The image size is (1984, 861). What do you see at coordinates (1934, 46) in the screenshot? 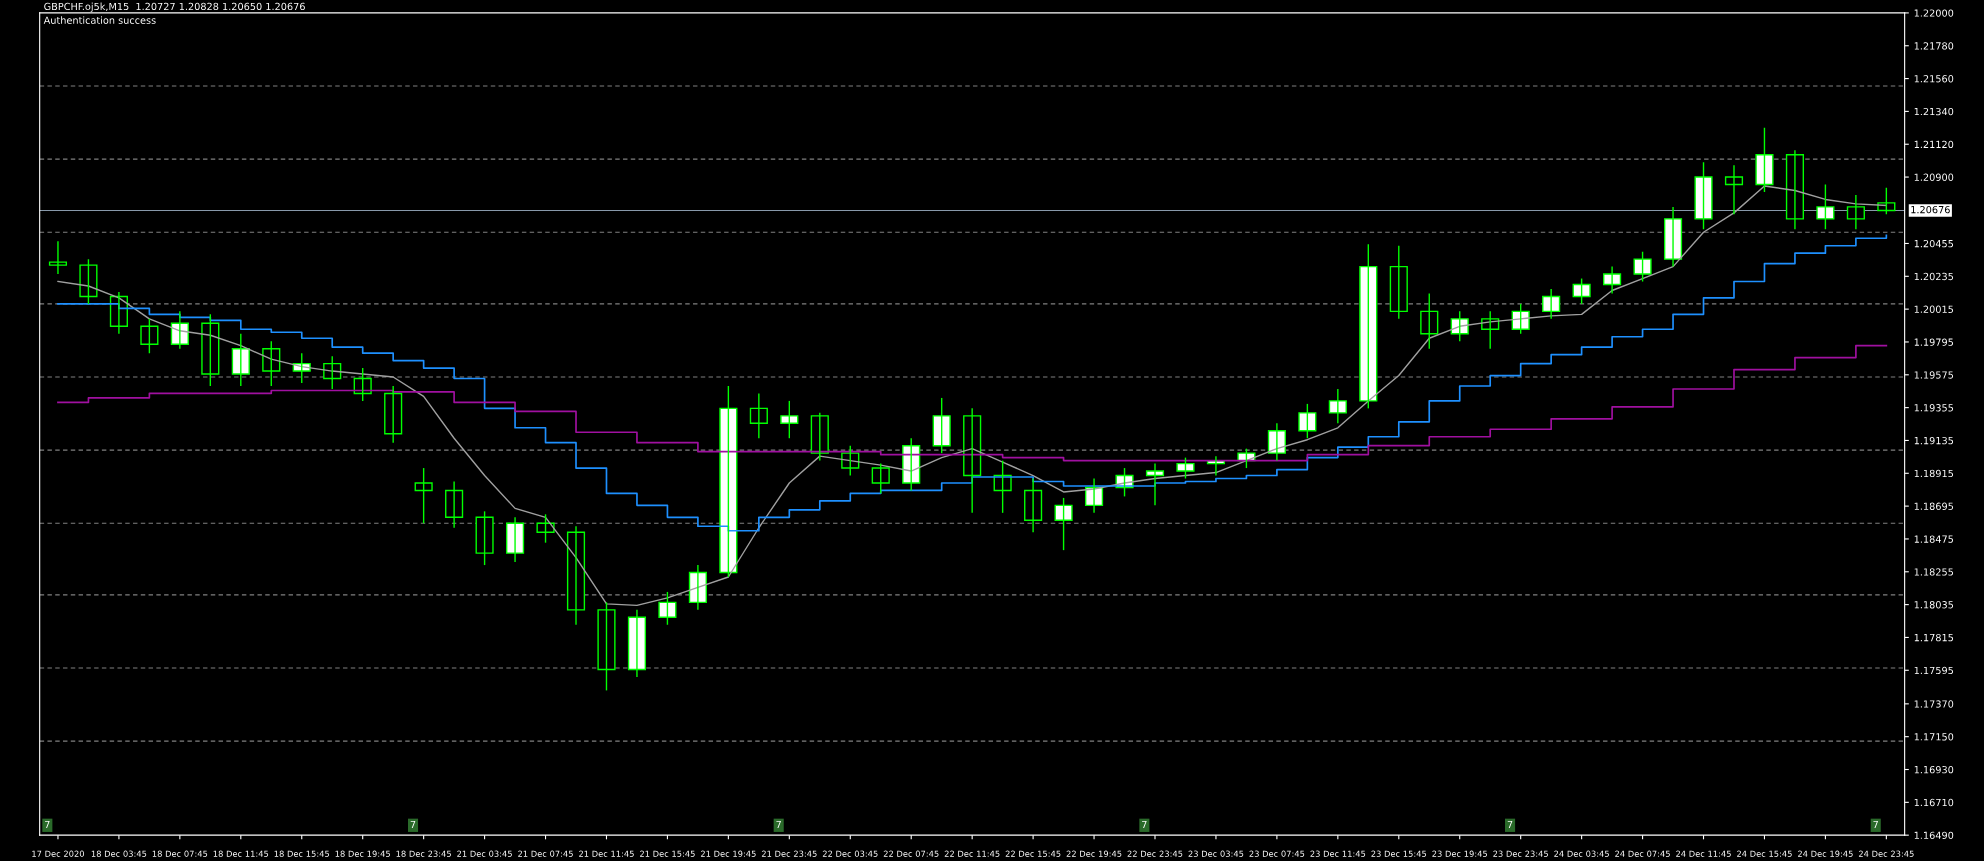
I see `y-tick-label: 1.21780` at bounding box center [1934, 46].